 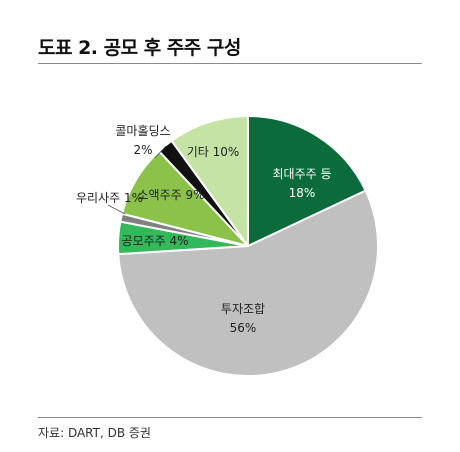 What do you see at coordinates (213, 152) in the screenshot?
I see `slice-label: 기타 10%` at bounding box center [213, 152].